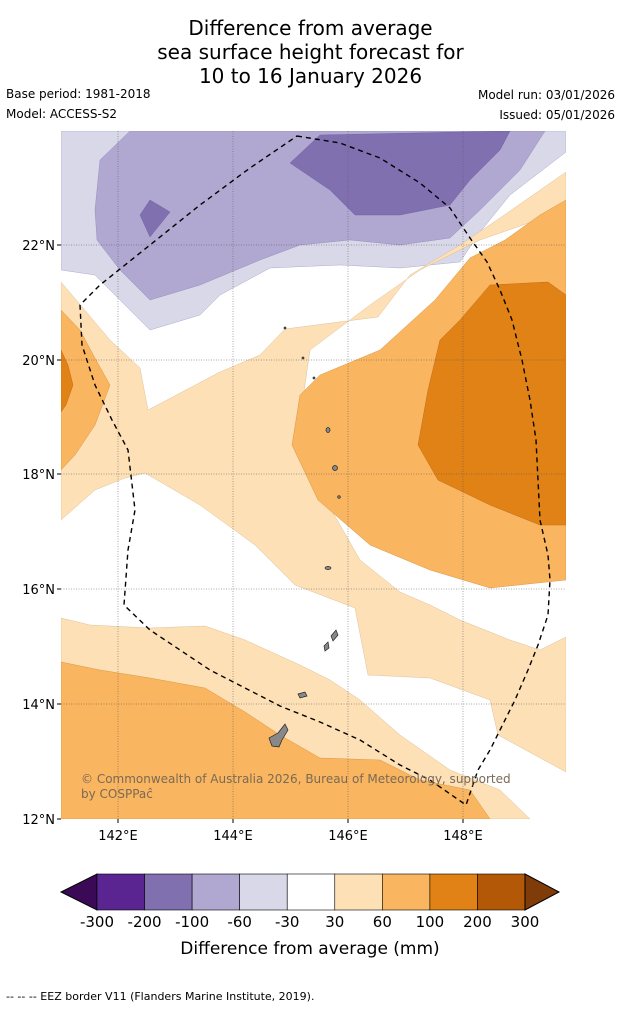 Image resolution: width=621 pixels, height=1011 pixels. What do you see at coordinates (38, 361) in the screenshot?
I see `lat-label: 20°N` at bounding box center [38, 361].